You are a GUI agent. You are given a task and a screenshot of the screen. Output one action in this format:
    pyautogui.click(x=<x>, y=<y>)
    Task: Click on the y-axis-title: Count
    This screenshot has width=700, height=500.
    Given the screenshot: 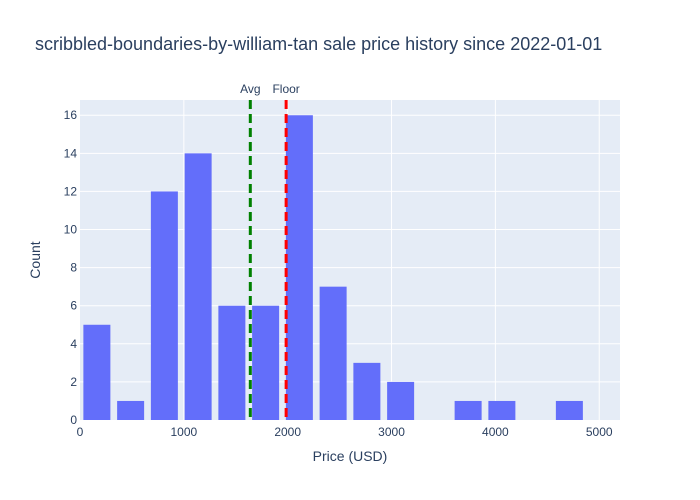 What is the action you would take?
    pyautogui.click(x=35, y=259)
    